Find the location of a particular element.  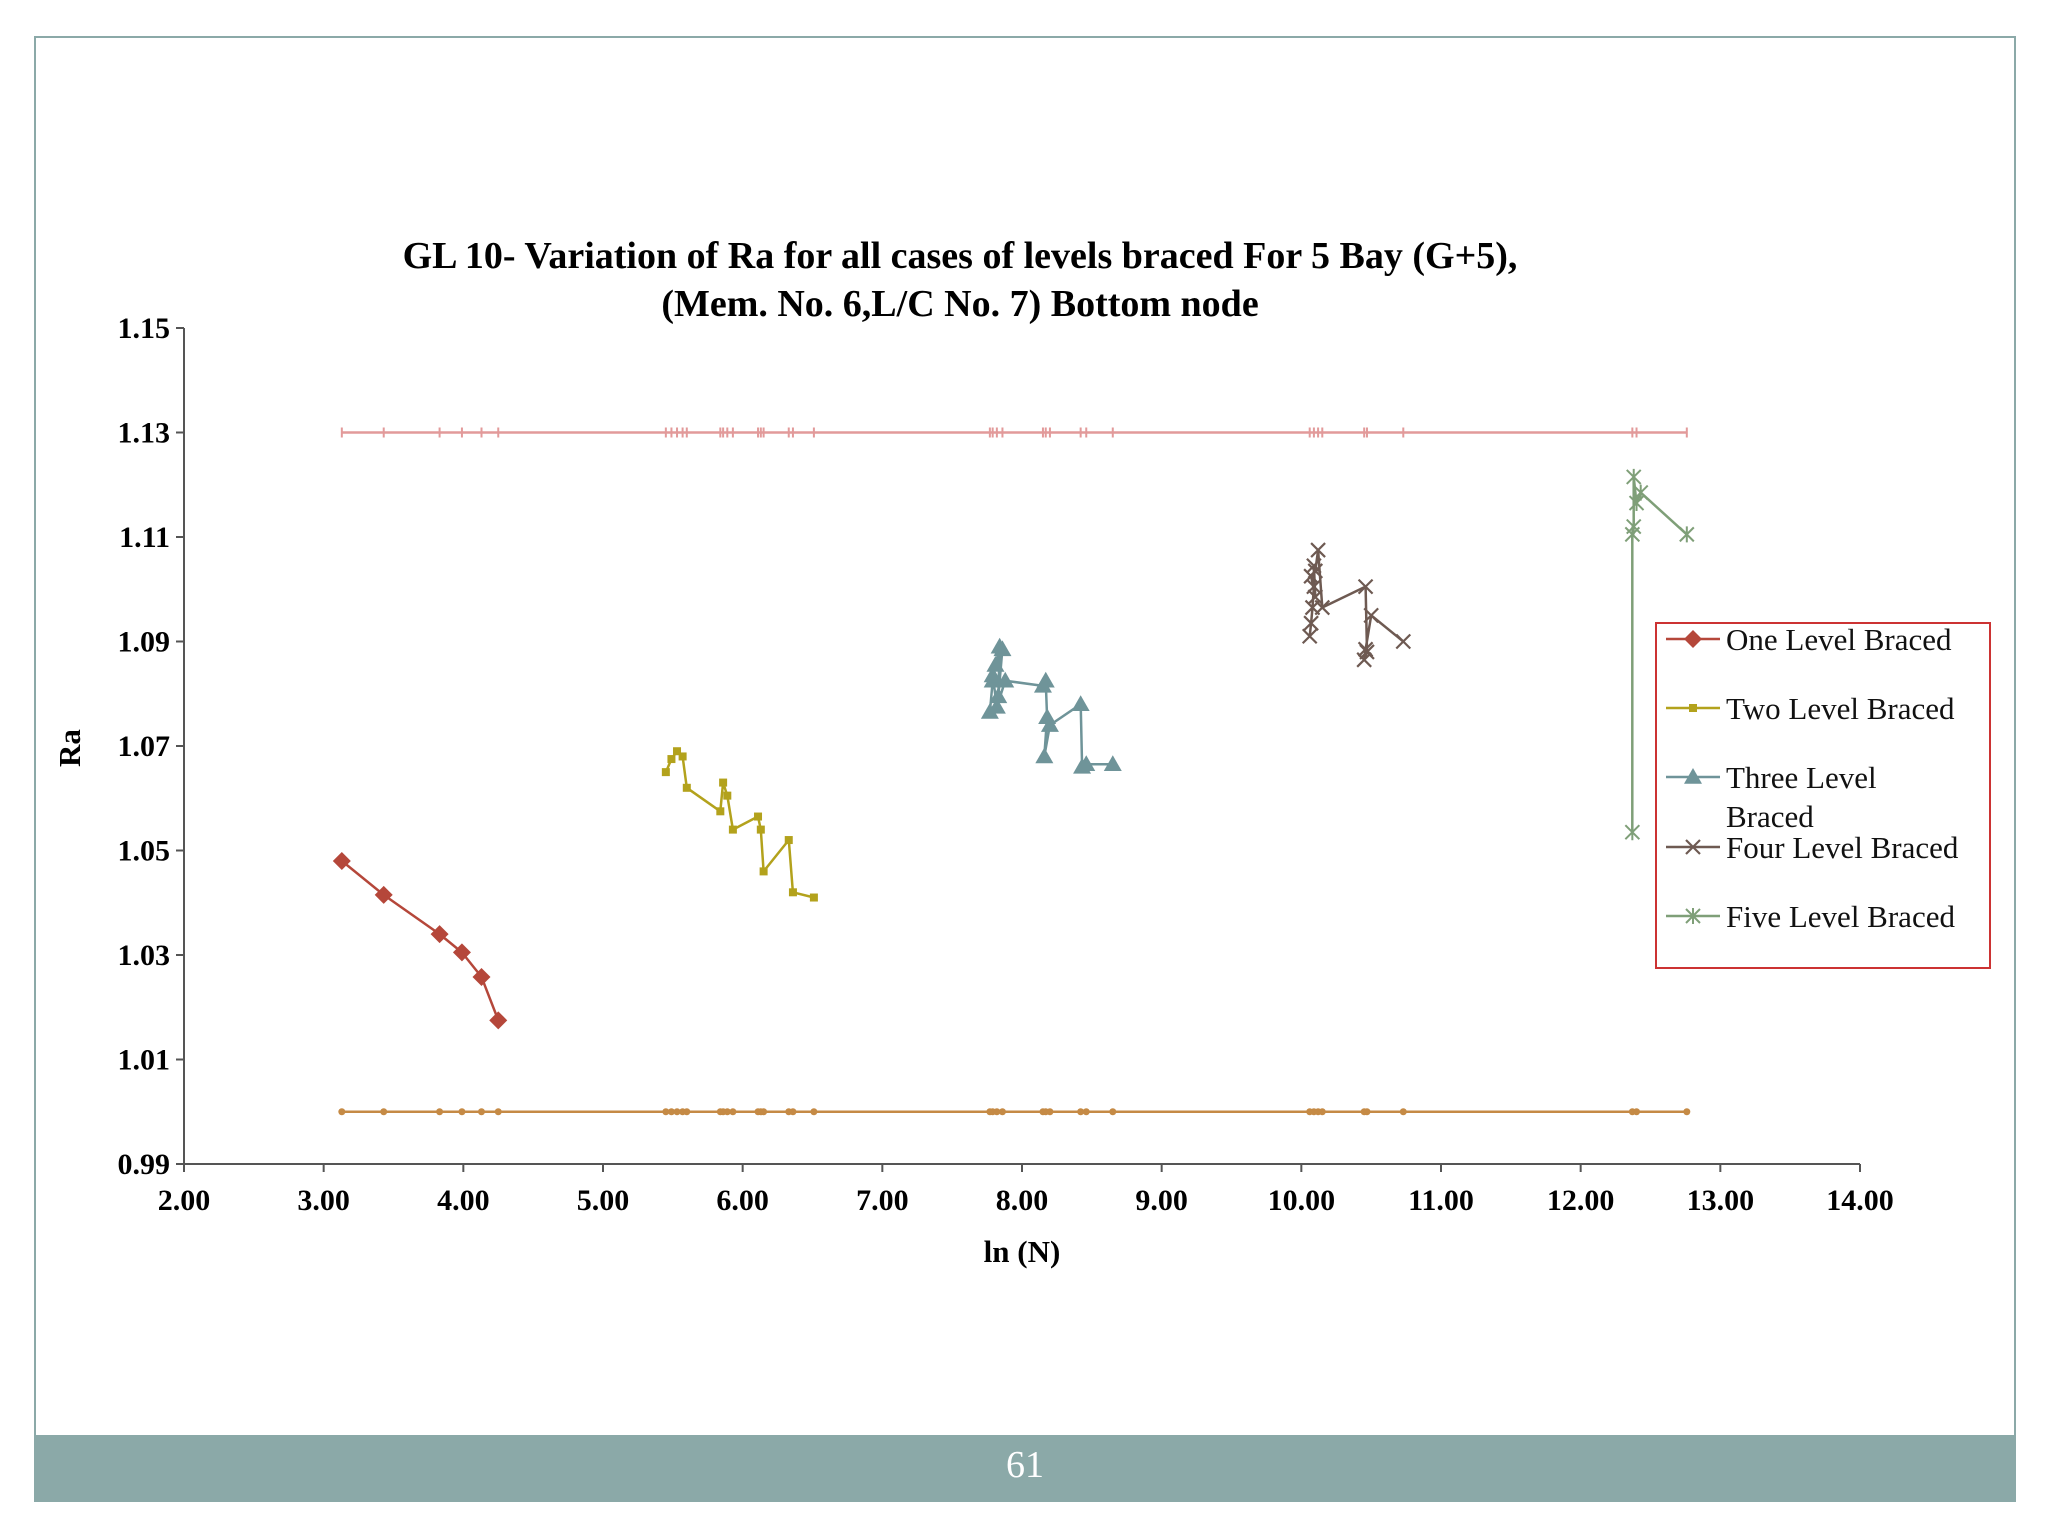

legend-label: Two Level Braced is located at coordinates (1840, 708).